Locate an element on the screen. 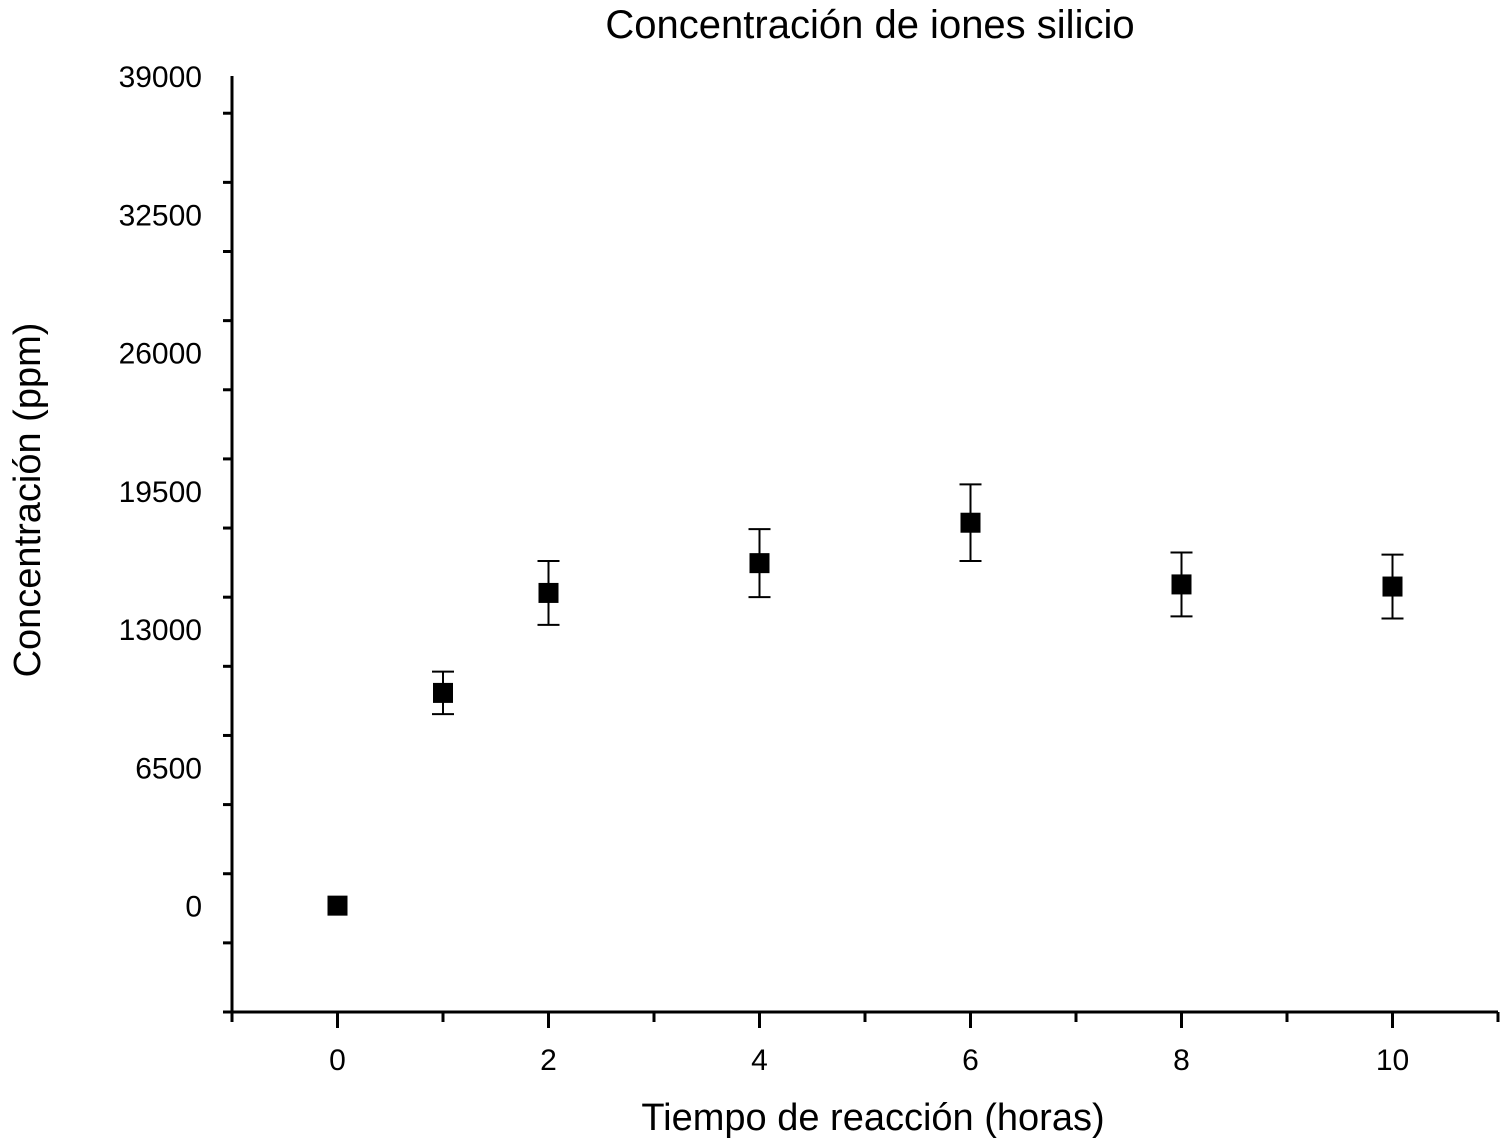  y-tick-label: 32500 is located at coordinates (160, 215).